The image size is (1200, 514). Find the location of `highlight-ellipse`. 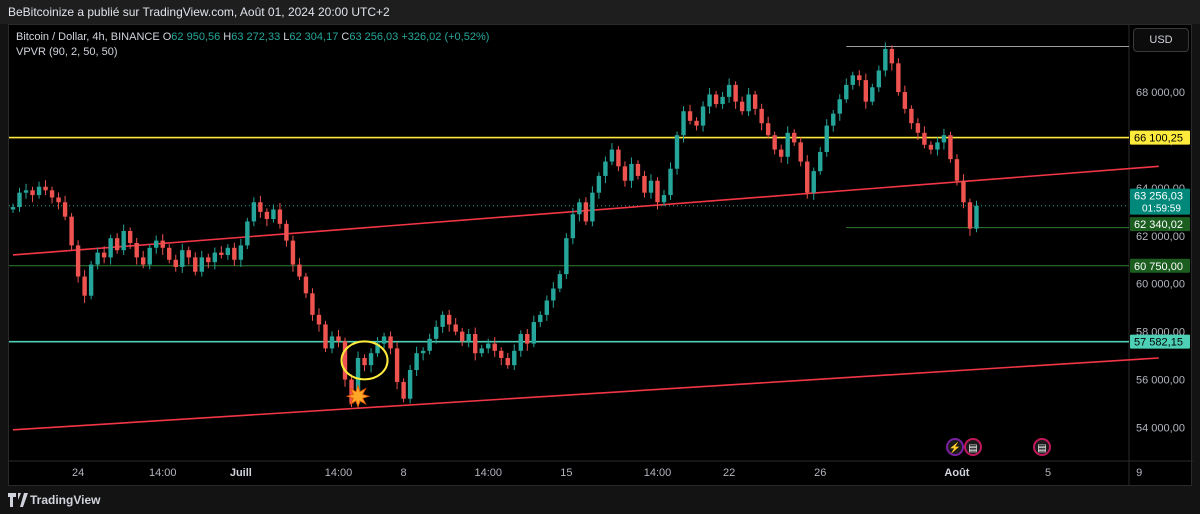

highlight-ellipse is located at coordinates (364, 360).